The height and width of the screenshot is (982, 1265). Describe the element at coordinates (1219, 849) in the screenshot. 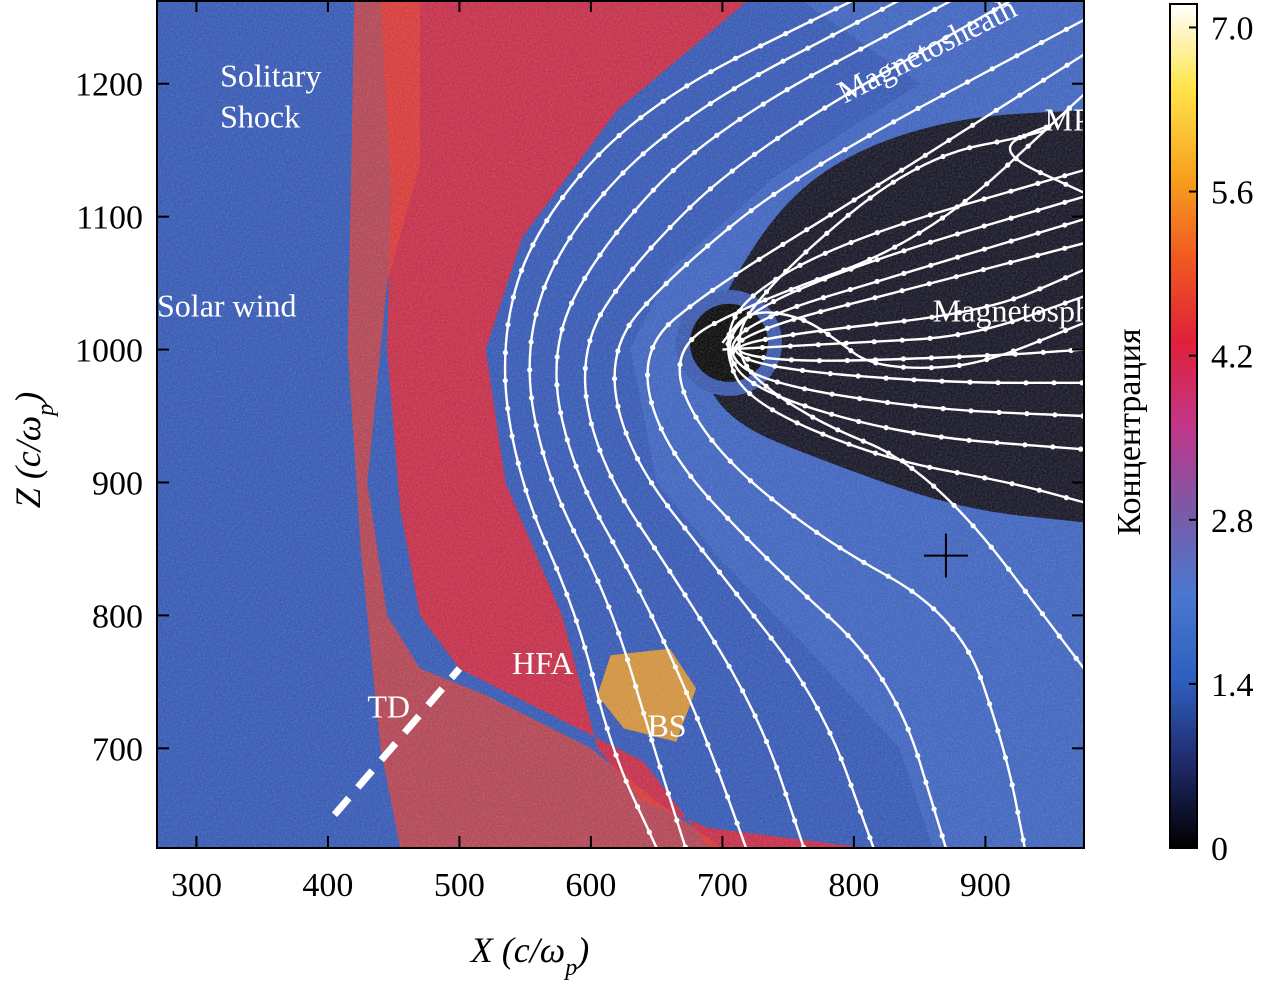

I see `colorbar-tick-label: 0` at that location.